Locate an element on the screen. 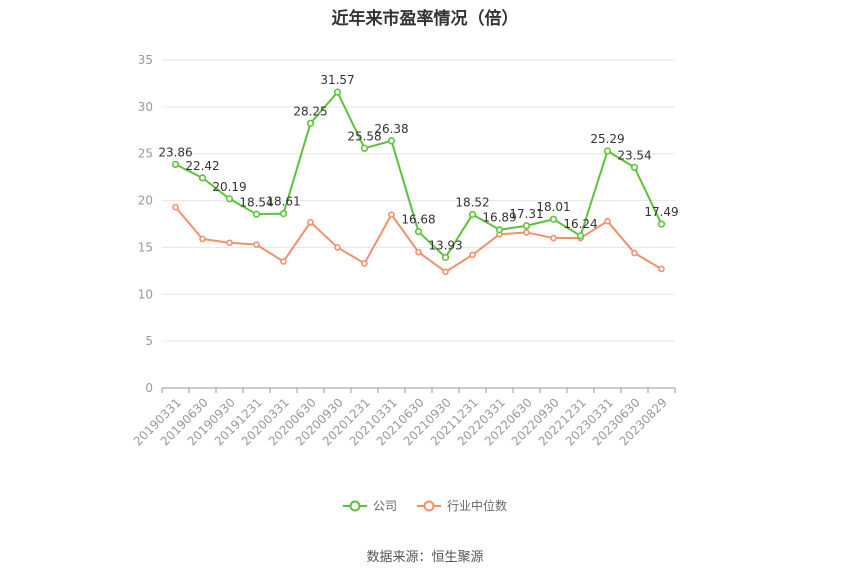 The width and height of the screenshot is (850, 575). data-label-company: 28.25 is located at coordinates (310, 111).